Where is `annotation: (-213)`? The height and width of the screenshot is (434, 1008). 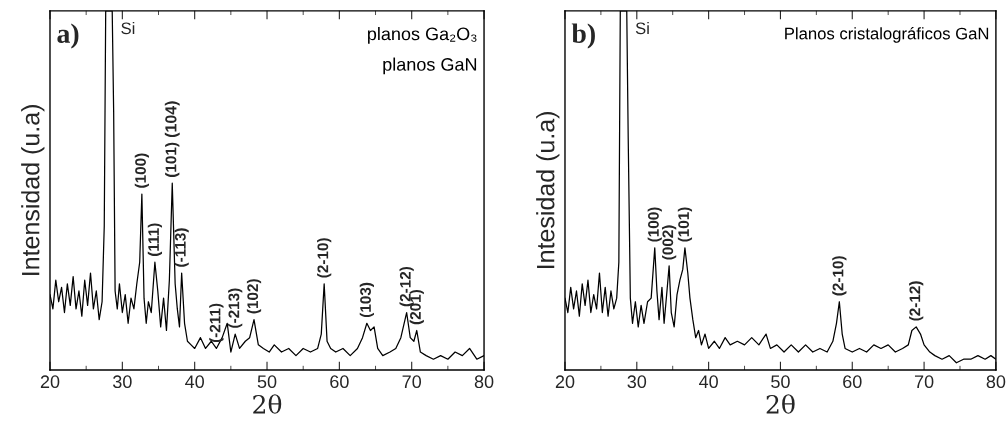
annotation: (-213) is located at coordinates (235, 308).